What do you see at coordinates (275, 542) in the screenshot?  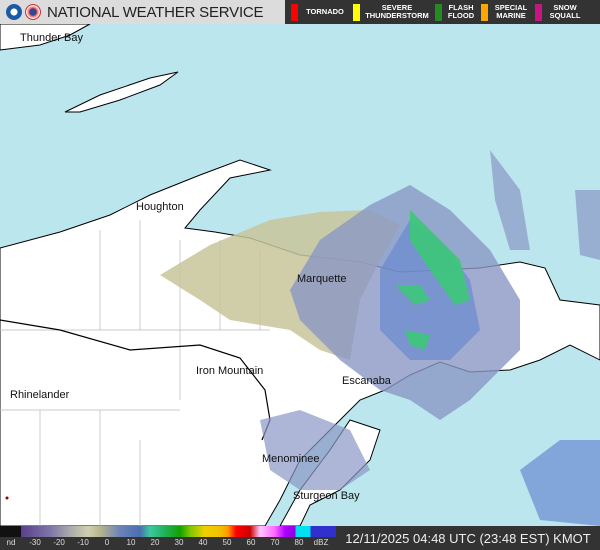 I see `legend-tick: 70` at bounding box center [275, 542].